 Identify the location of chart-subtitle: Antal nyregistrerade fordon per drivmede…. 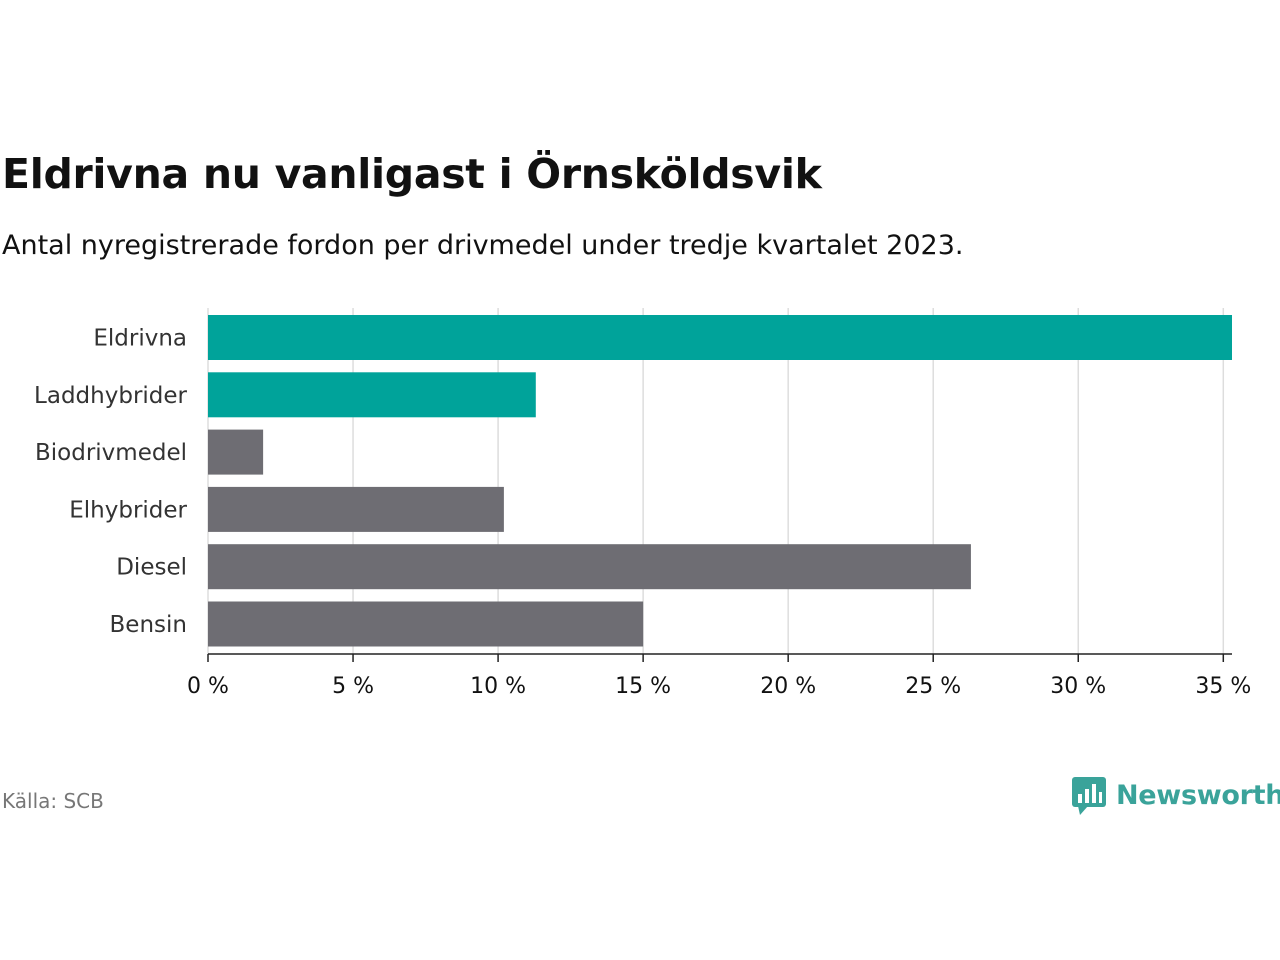
(483, 245).